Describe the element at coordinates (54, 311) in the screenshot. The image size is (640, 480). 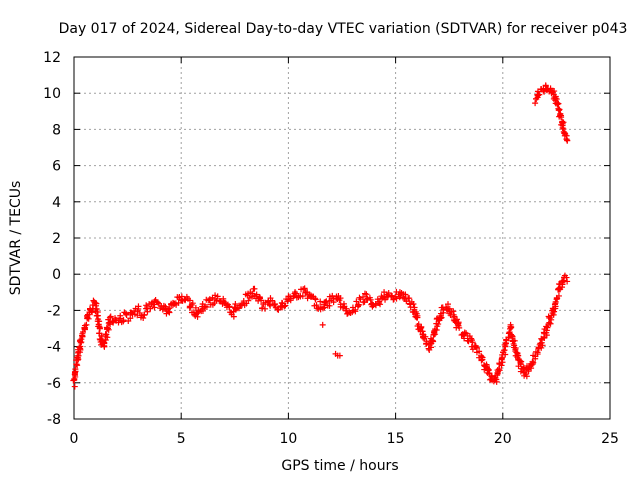
I see `y-tick-label: -2` at that location.